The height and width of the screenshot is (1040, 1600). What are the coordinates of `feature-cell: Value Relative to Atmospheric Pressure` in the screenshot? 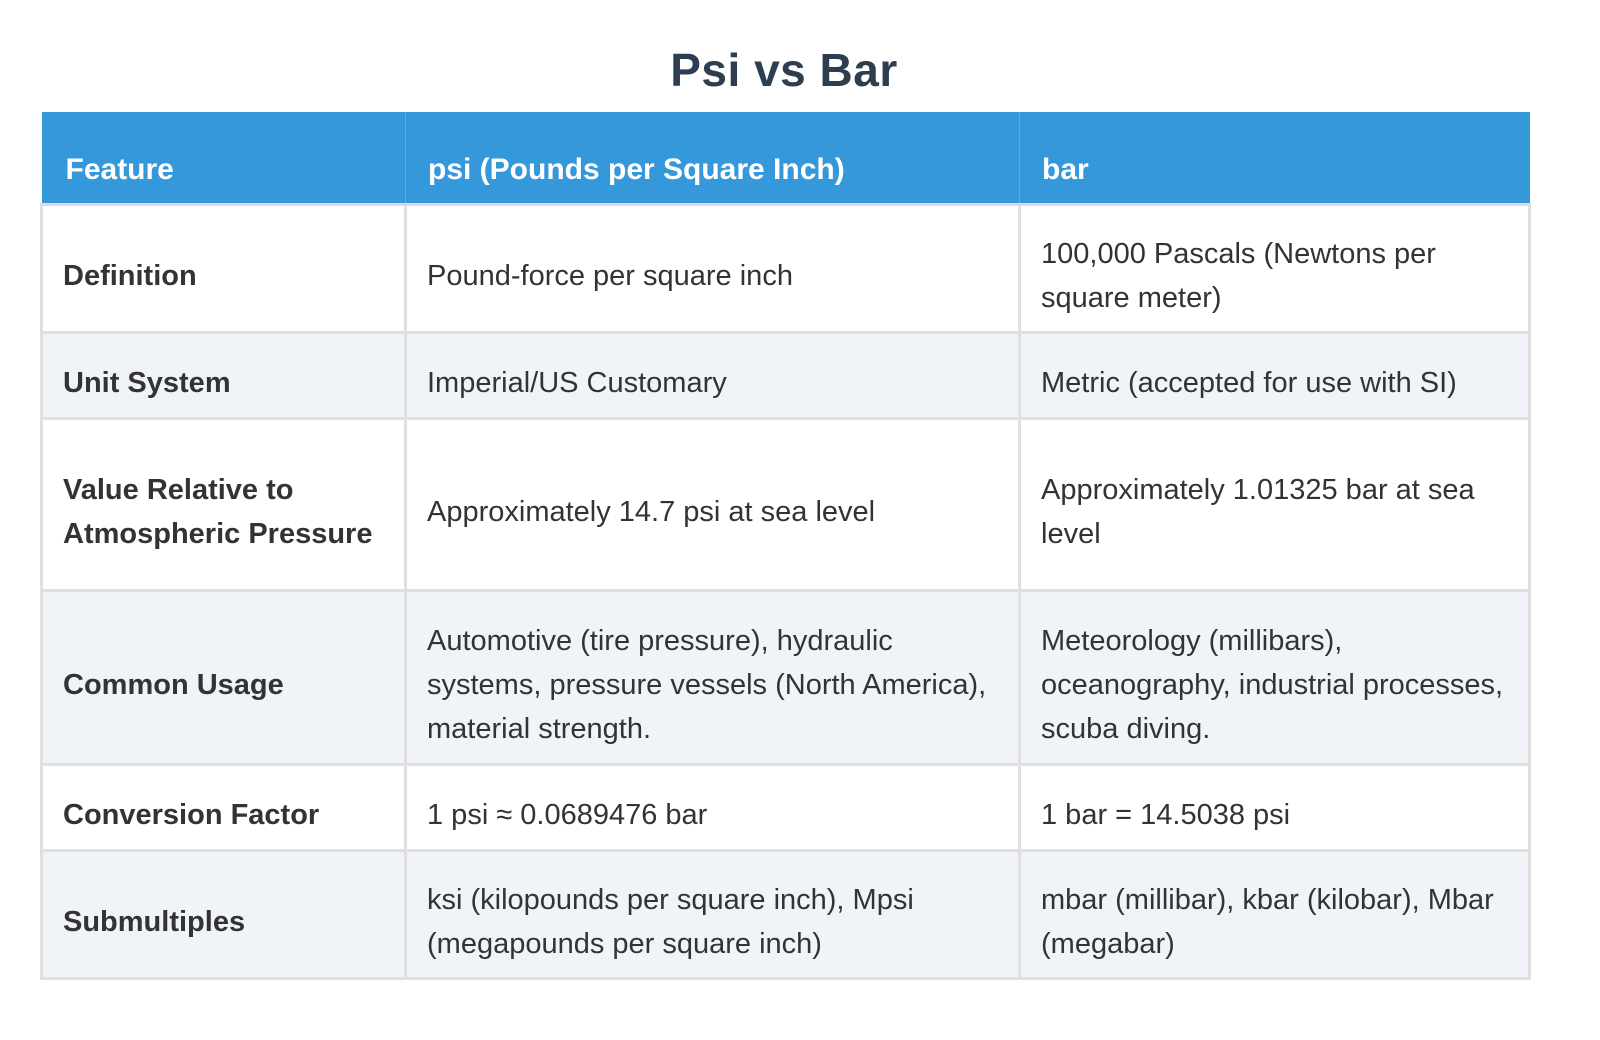 It's located at (223, 504).